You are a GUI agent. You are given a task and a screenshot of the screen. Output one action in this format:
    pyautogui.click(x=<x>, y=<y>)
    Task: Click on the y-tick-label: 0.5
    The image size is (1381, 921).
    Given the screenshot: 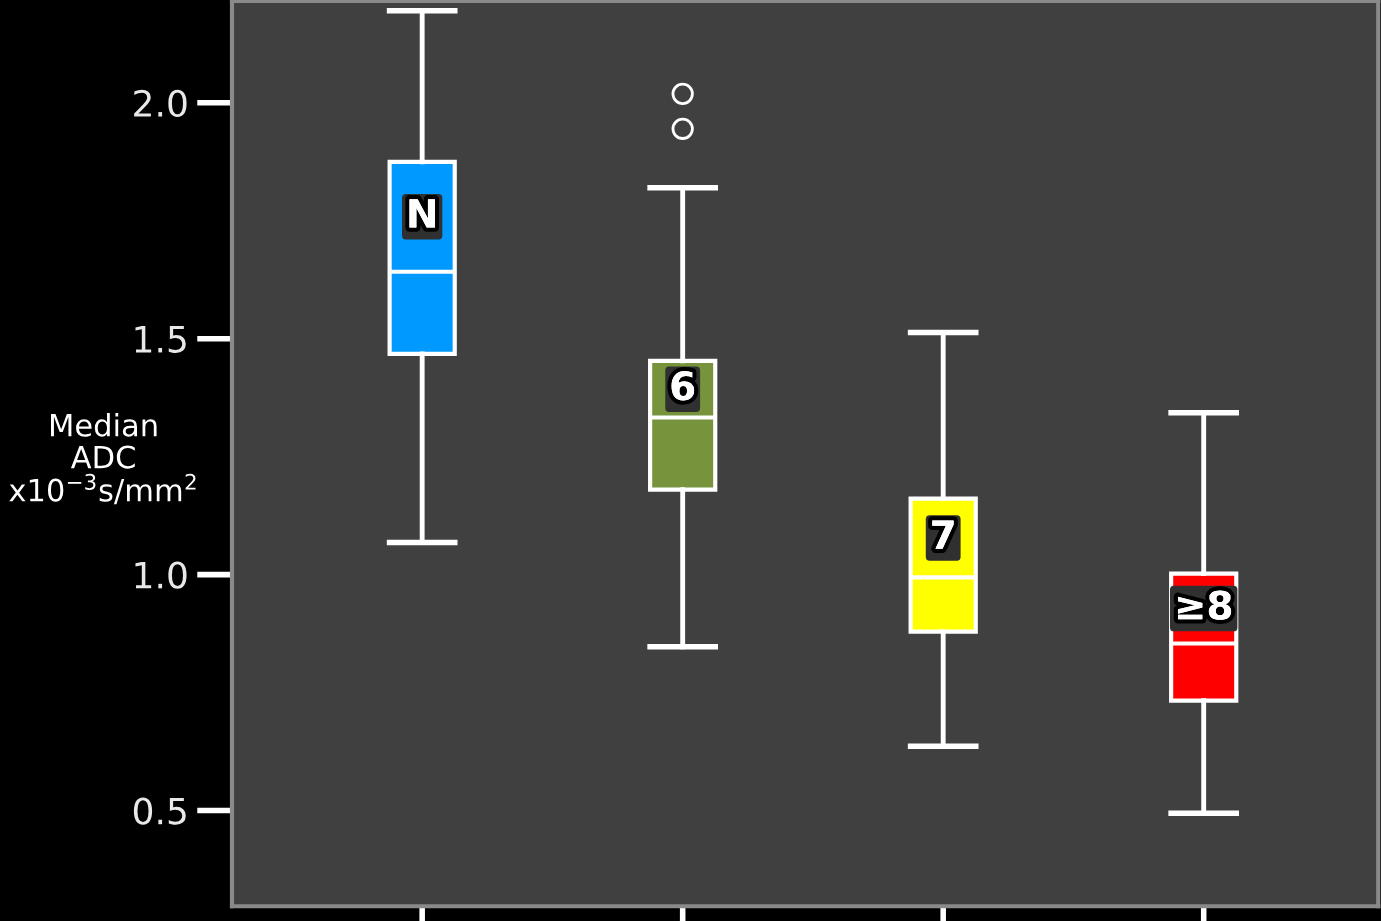 What is the action you would take?
    pyautogui.click(x=159, y=811)
    